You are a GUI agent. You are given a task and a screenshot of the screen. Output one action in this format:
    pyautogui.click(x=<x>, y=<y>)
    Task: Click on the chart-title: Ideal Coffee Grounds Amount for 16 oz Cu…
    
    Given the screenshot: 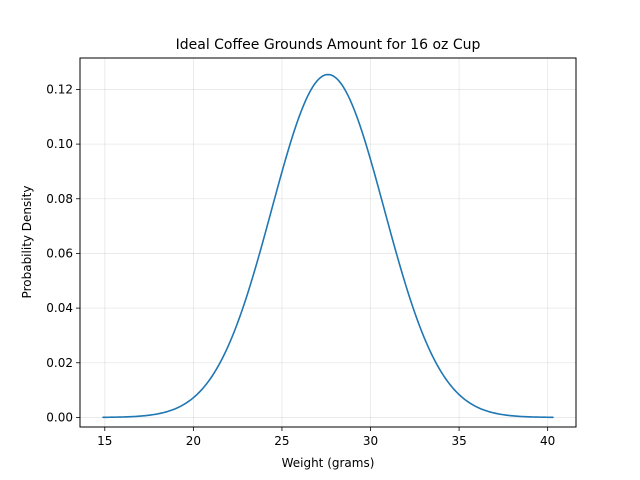 What is the action you would take?
    pyautogui.click(x=328, y=45)
    